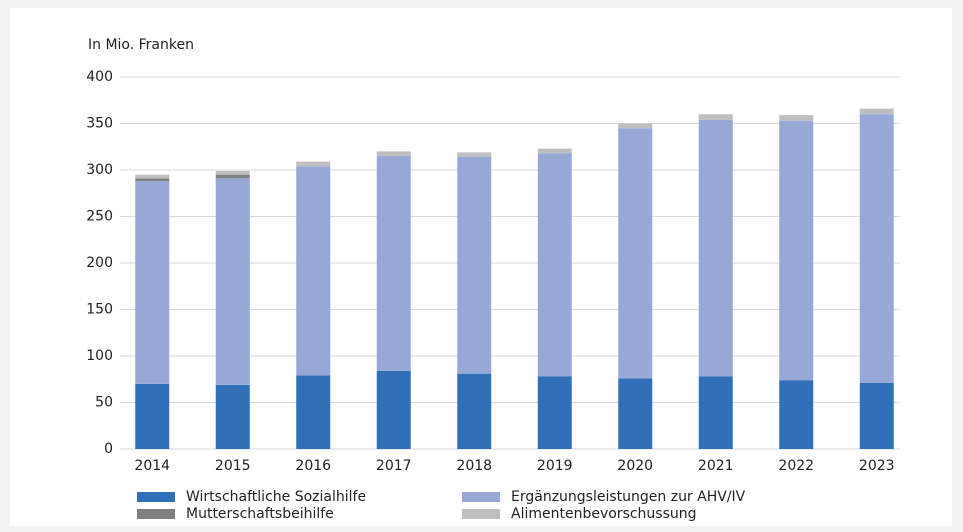 The image size is (963, 532). I want to click on x-tick-label: 2023, so click(877, 466).